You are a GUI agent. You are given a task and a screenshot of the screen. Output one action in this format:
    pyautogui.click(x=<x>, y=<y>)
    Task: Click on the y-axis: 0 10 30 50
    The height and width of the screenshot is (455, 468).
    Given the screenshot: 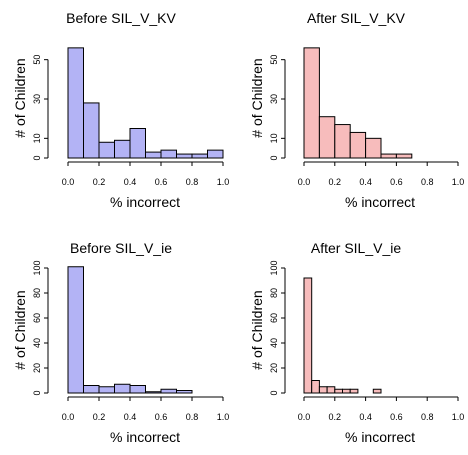 What is the action you would take?
    pyautogui.click(x=40, y=108)
    